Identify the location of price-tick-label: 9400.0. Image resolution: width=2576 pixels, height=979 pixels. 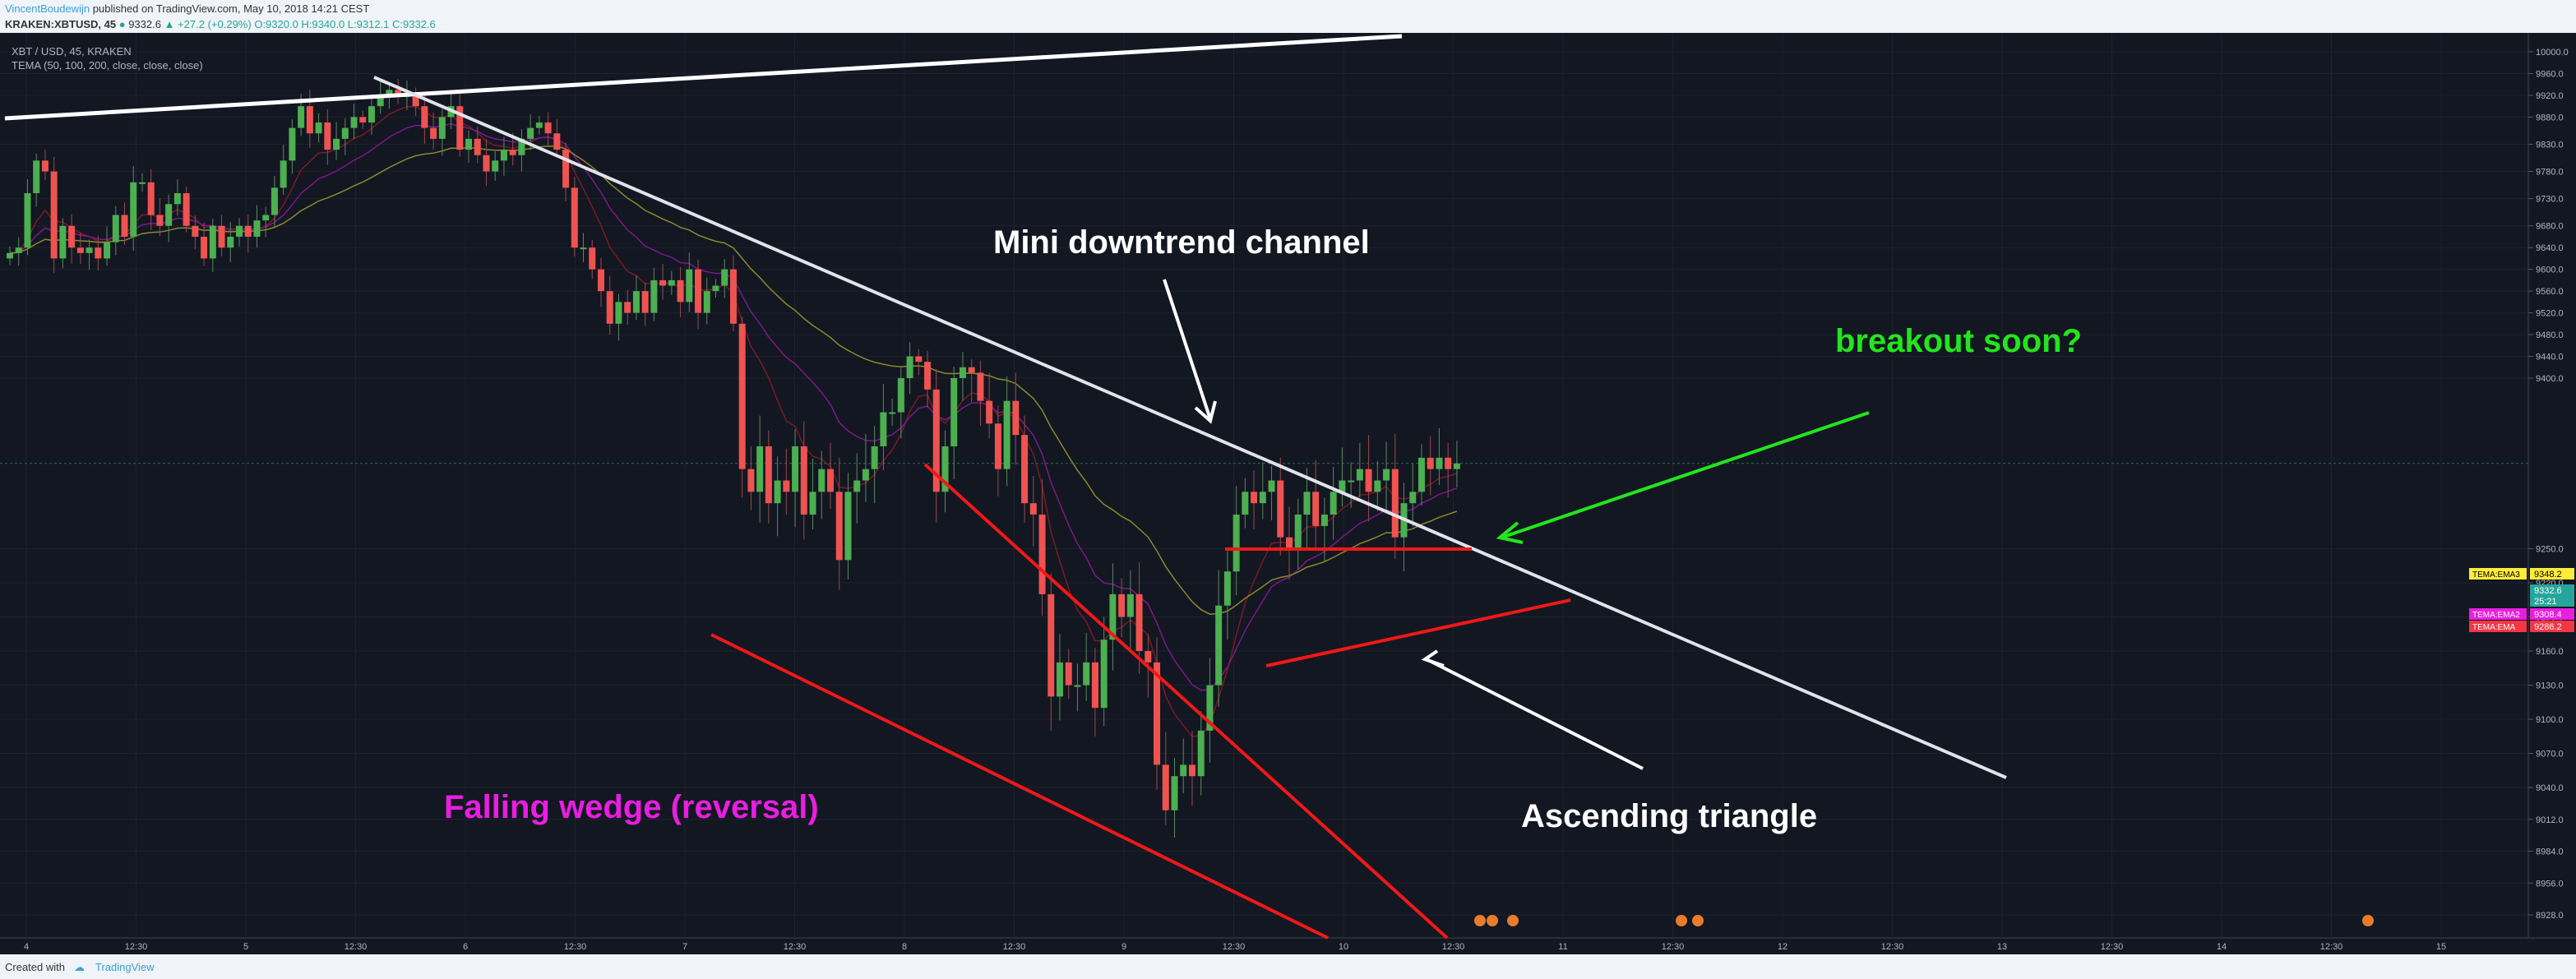
(2550, 379).